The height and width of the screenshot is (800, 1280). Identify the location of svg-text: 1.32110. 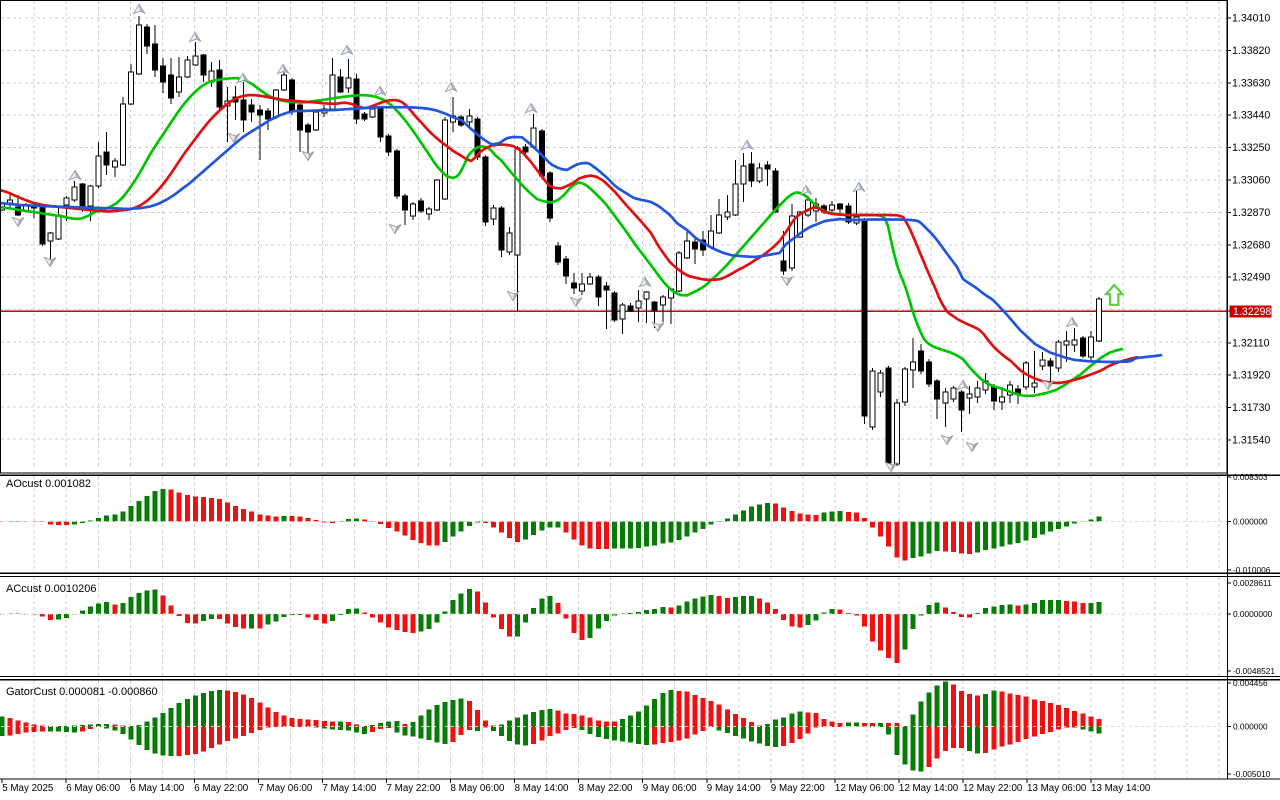
(1251, 343).